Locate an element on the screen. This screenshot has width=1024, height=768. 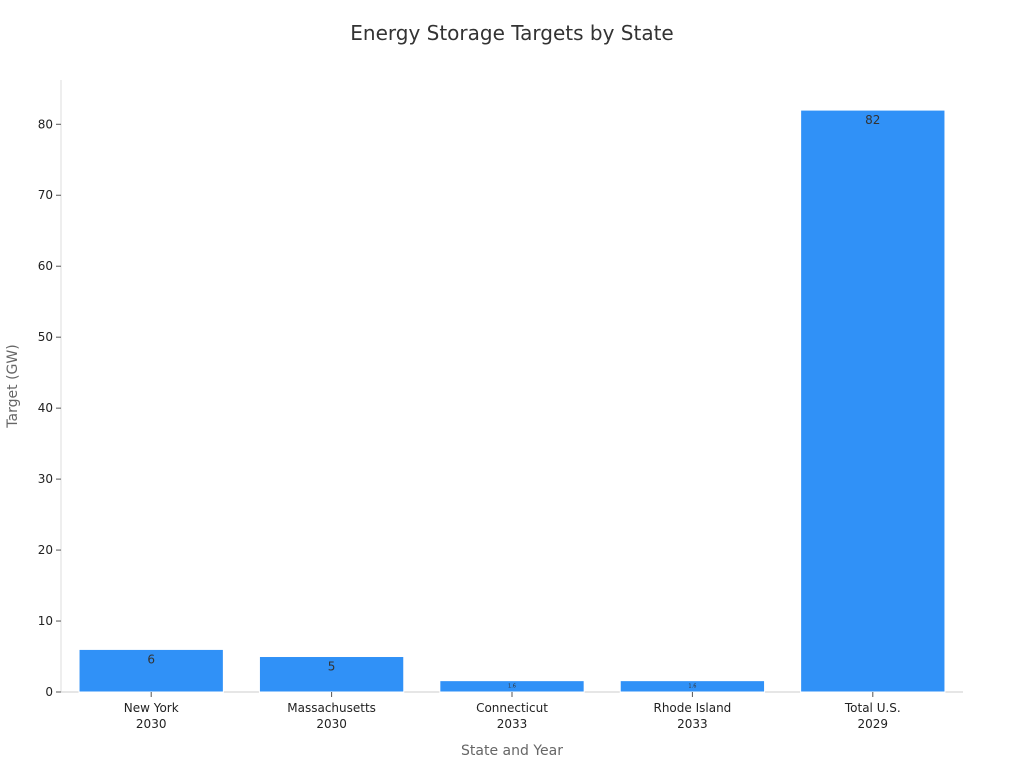
y-tick-label: 70 is located at coordinates (45, 195).